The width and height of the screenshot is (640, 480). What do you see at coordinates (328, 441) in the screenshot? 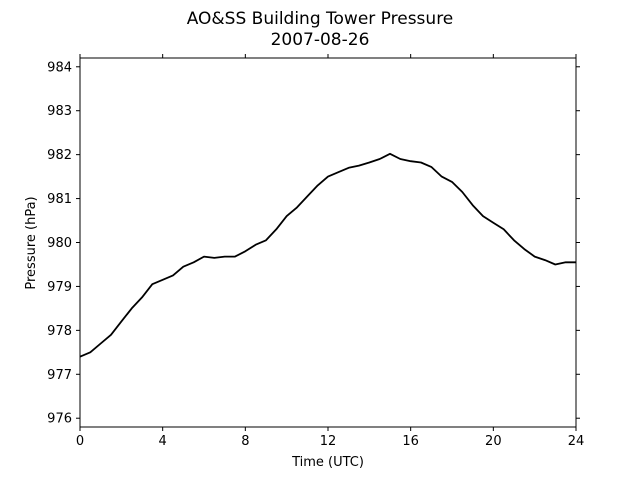
I see `x-tick-label: 12` at bounding box center [328, 441].